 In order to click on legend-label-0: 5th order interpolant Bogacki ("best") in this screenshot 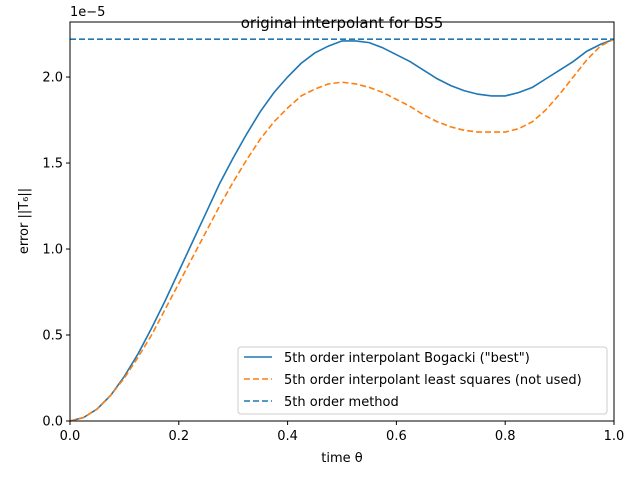, I will do `click(407, 358)`.